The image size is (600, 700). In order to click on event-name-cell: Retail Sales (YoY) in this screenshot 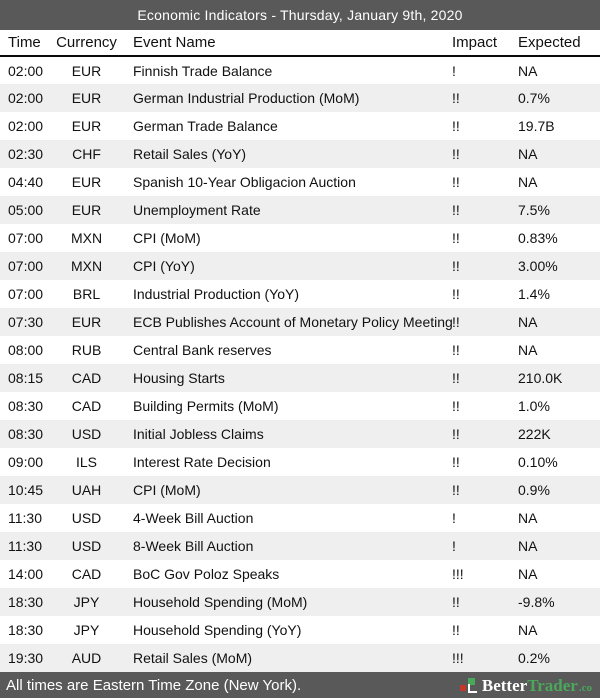, I will do `click(190, 154)`.